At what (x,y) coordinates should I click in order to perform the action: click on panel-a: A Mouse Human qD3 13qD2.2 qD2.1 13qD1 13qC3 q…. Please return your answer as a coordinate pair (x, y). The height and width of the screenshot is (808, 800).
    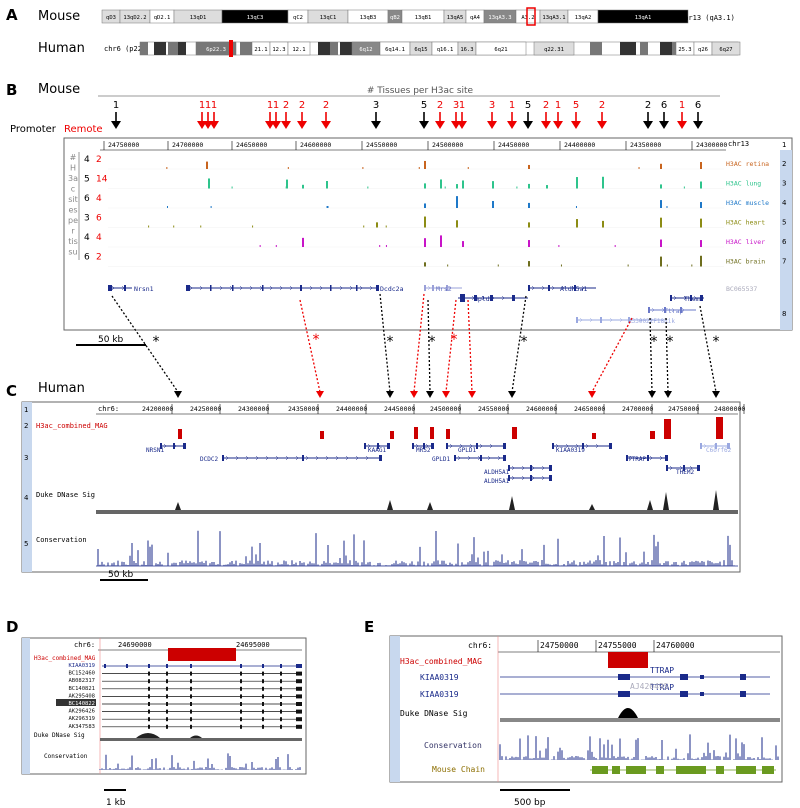
    Looking at the image, I should click on (373, 31).